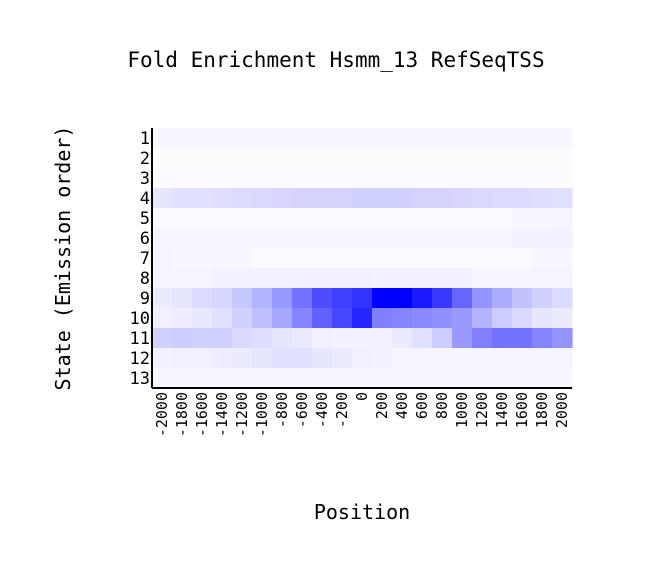  What do you see at coordinates (362, 396) in the screenshot?
I see `x-tick-label: 0` at bounding box center [362, 396].